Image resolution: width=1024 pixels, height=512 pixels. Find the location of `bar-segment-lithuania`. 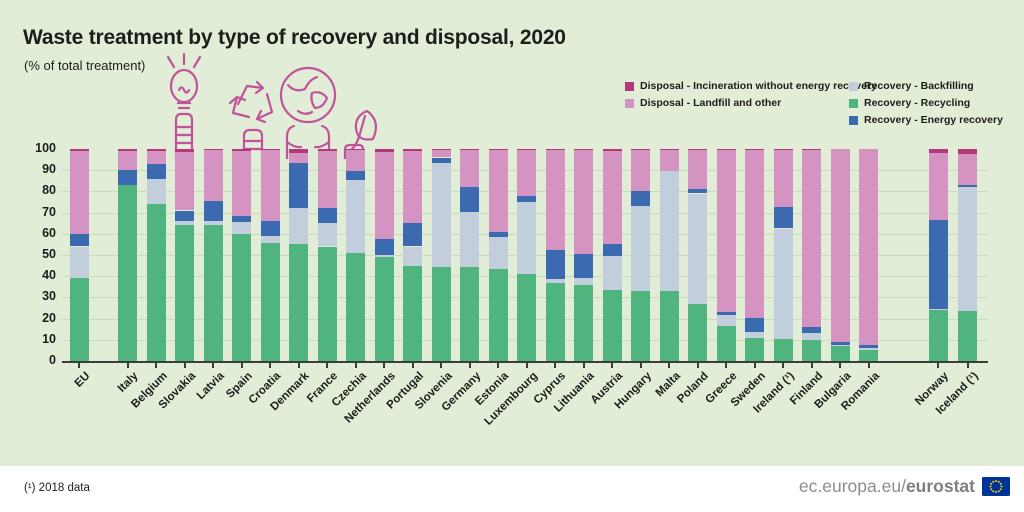

bar-segment-lithuania is located at coordinates (583, 266).